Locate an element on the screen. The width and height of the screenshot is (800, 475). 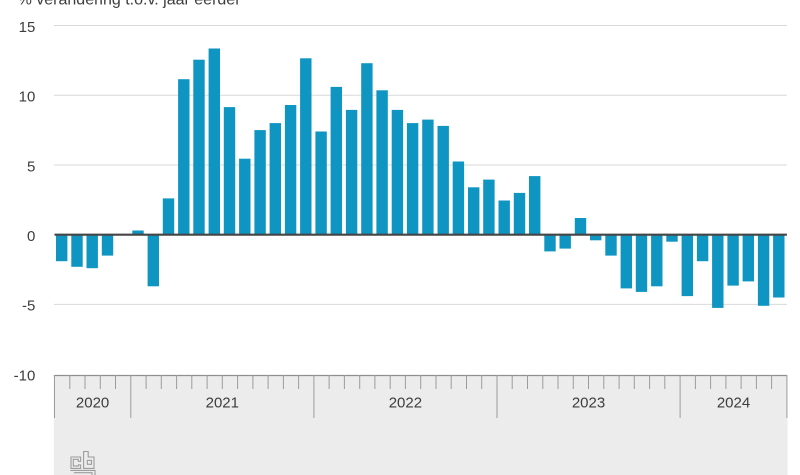
svg-text: 0 is located at coordinates (31, 236).